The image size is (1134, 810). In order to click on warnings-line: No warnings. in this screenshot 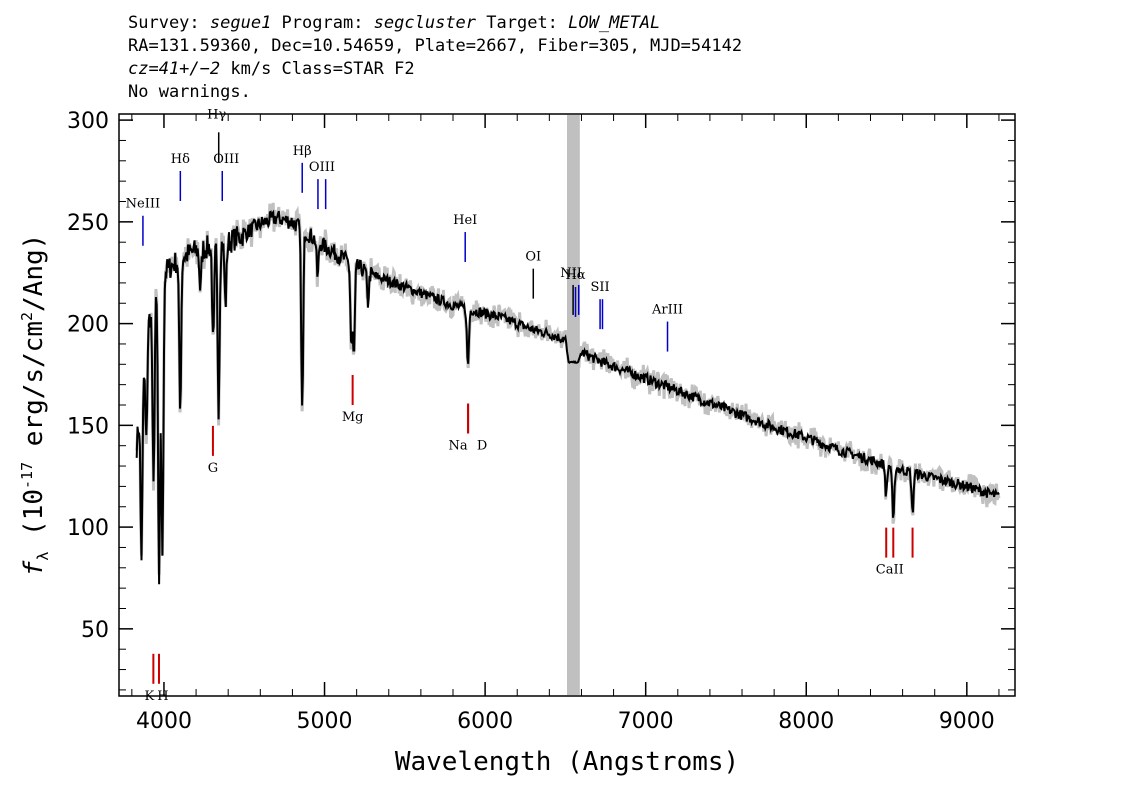, I will do `click(189, 92)`.